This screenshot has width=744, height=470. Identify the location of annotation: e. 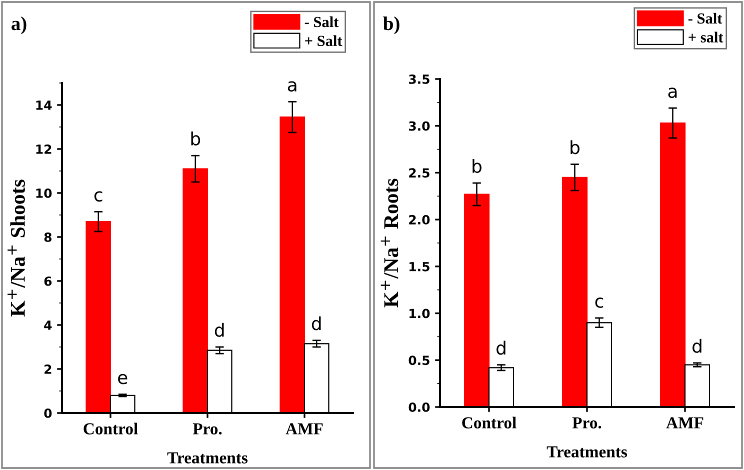
(123, 379).